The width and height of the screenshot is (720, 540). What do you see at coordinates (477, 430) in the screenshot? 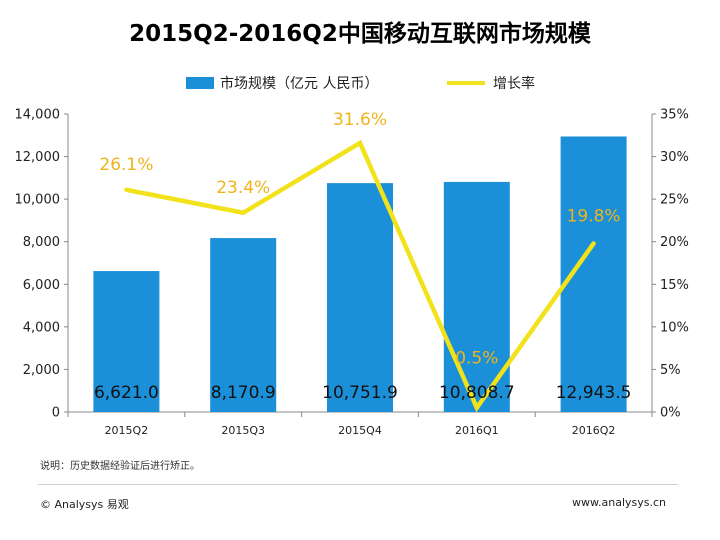
I see `x-tick-label: 2016Q1` at bounding box center [477, 430].